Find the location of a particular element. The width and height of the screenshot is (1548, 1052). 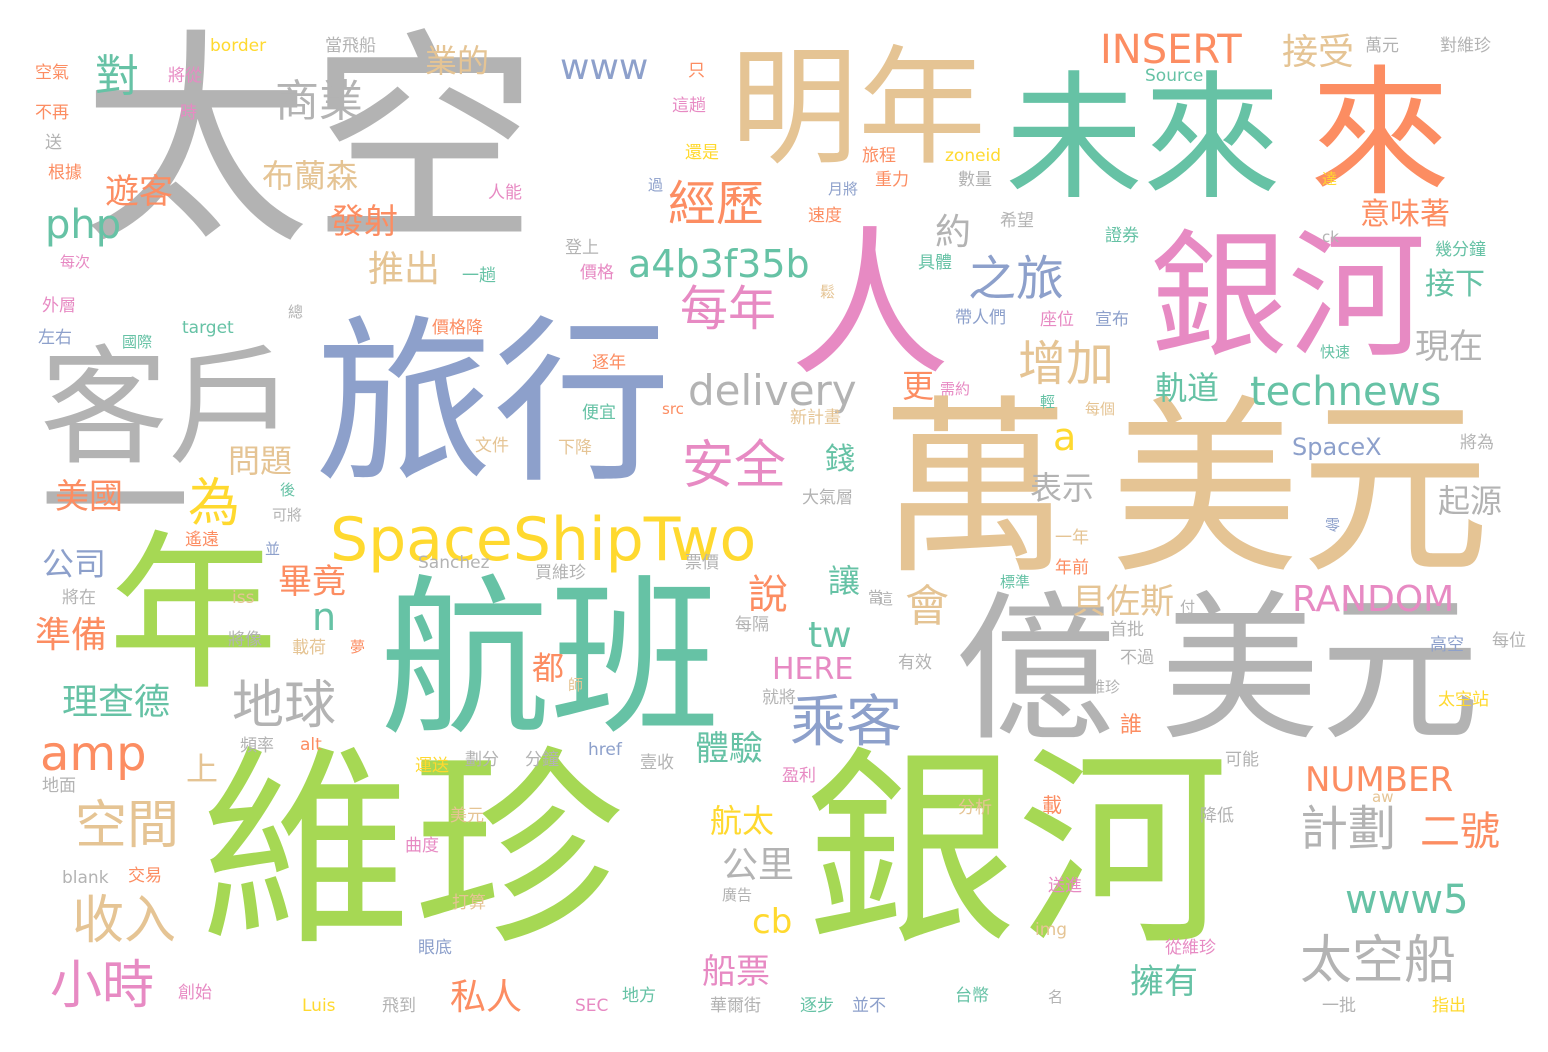

word-kehu: 客戶 is located at coordinates (168, 408).